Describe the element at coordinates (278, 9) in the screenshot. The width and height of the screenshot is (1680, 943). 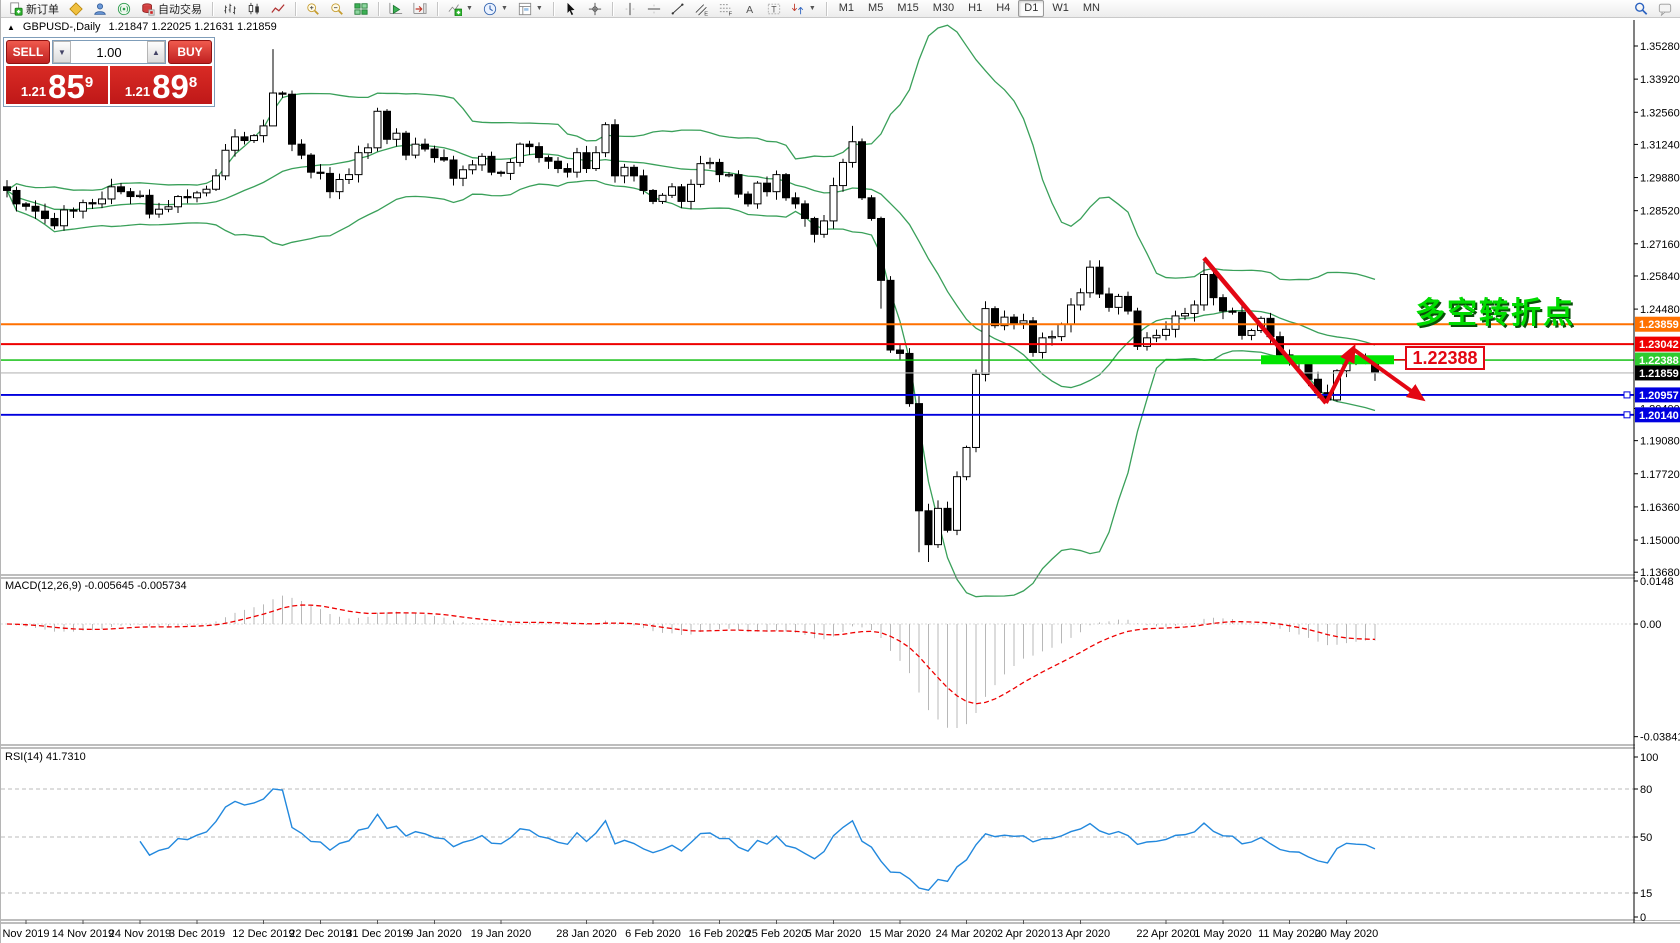
I see `line-chart-button` at that location.